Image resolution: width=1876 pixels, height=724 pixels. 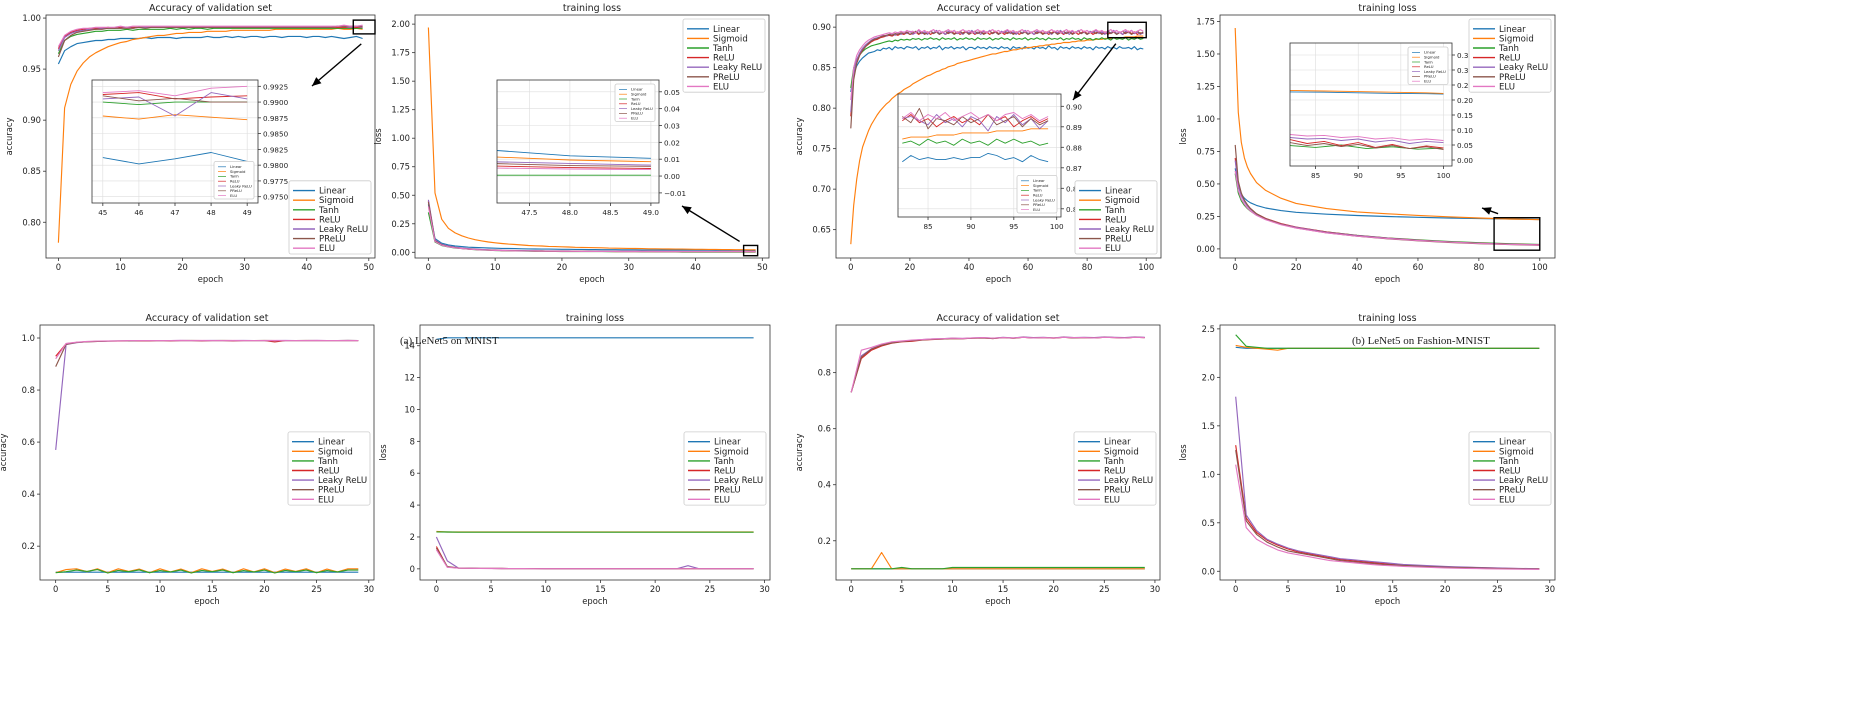 What do you see at coordinates (1013, 226) in the screenshot?
I see `x-tick-label: 95` at bounding box center [1013, 226].